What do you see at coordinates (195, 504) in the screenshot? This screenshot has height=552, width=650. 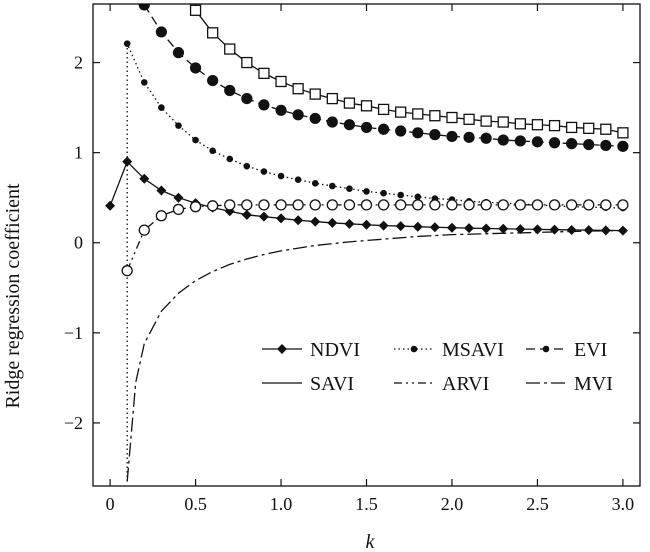 I see `x-tick-label: 0.5` at bounding box center [195, 504].